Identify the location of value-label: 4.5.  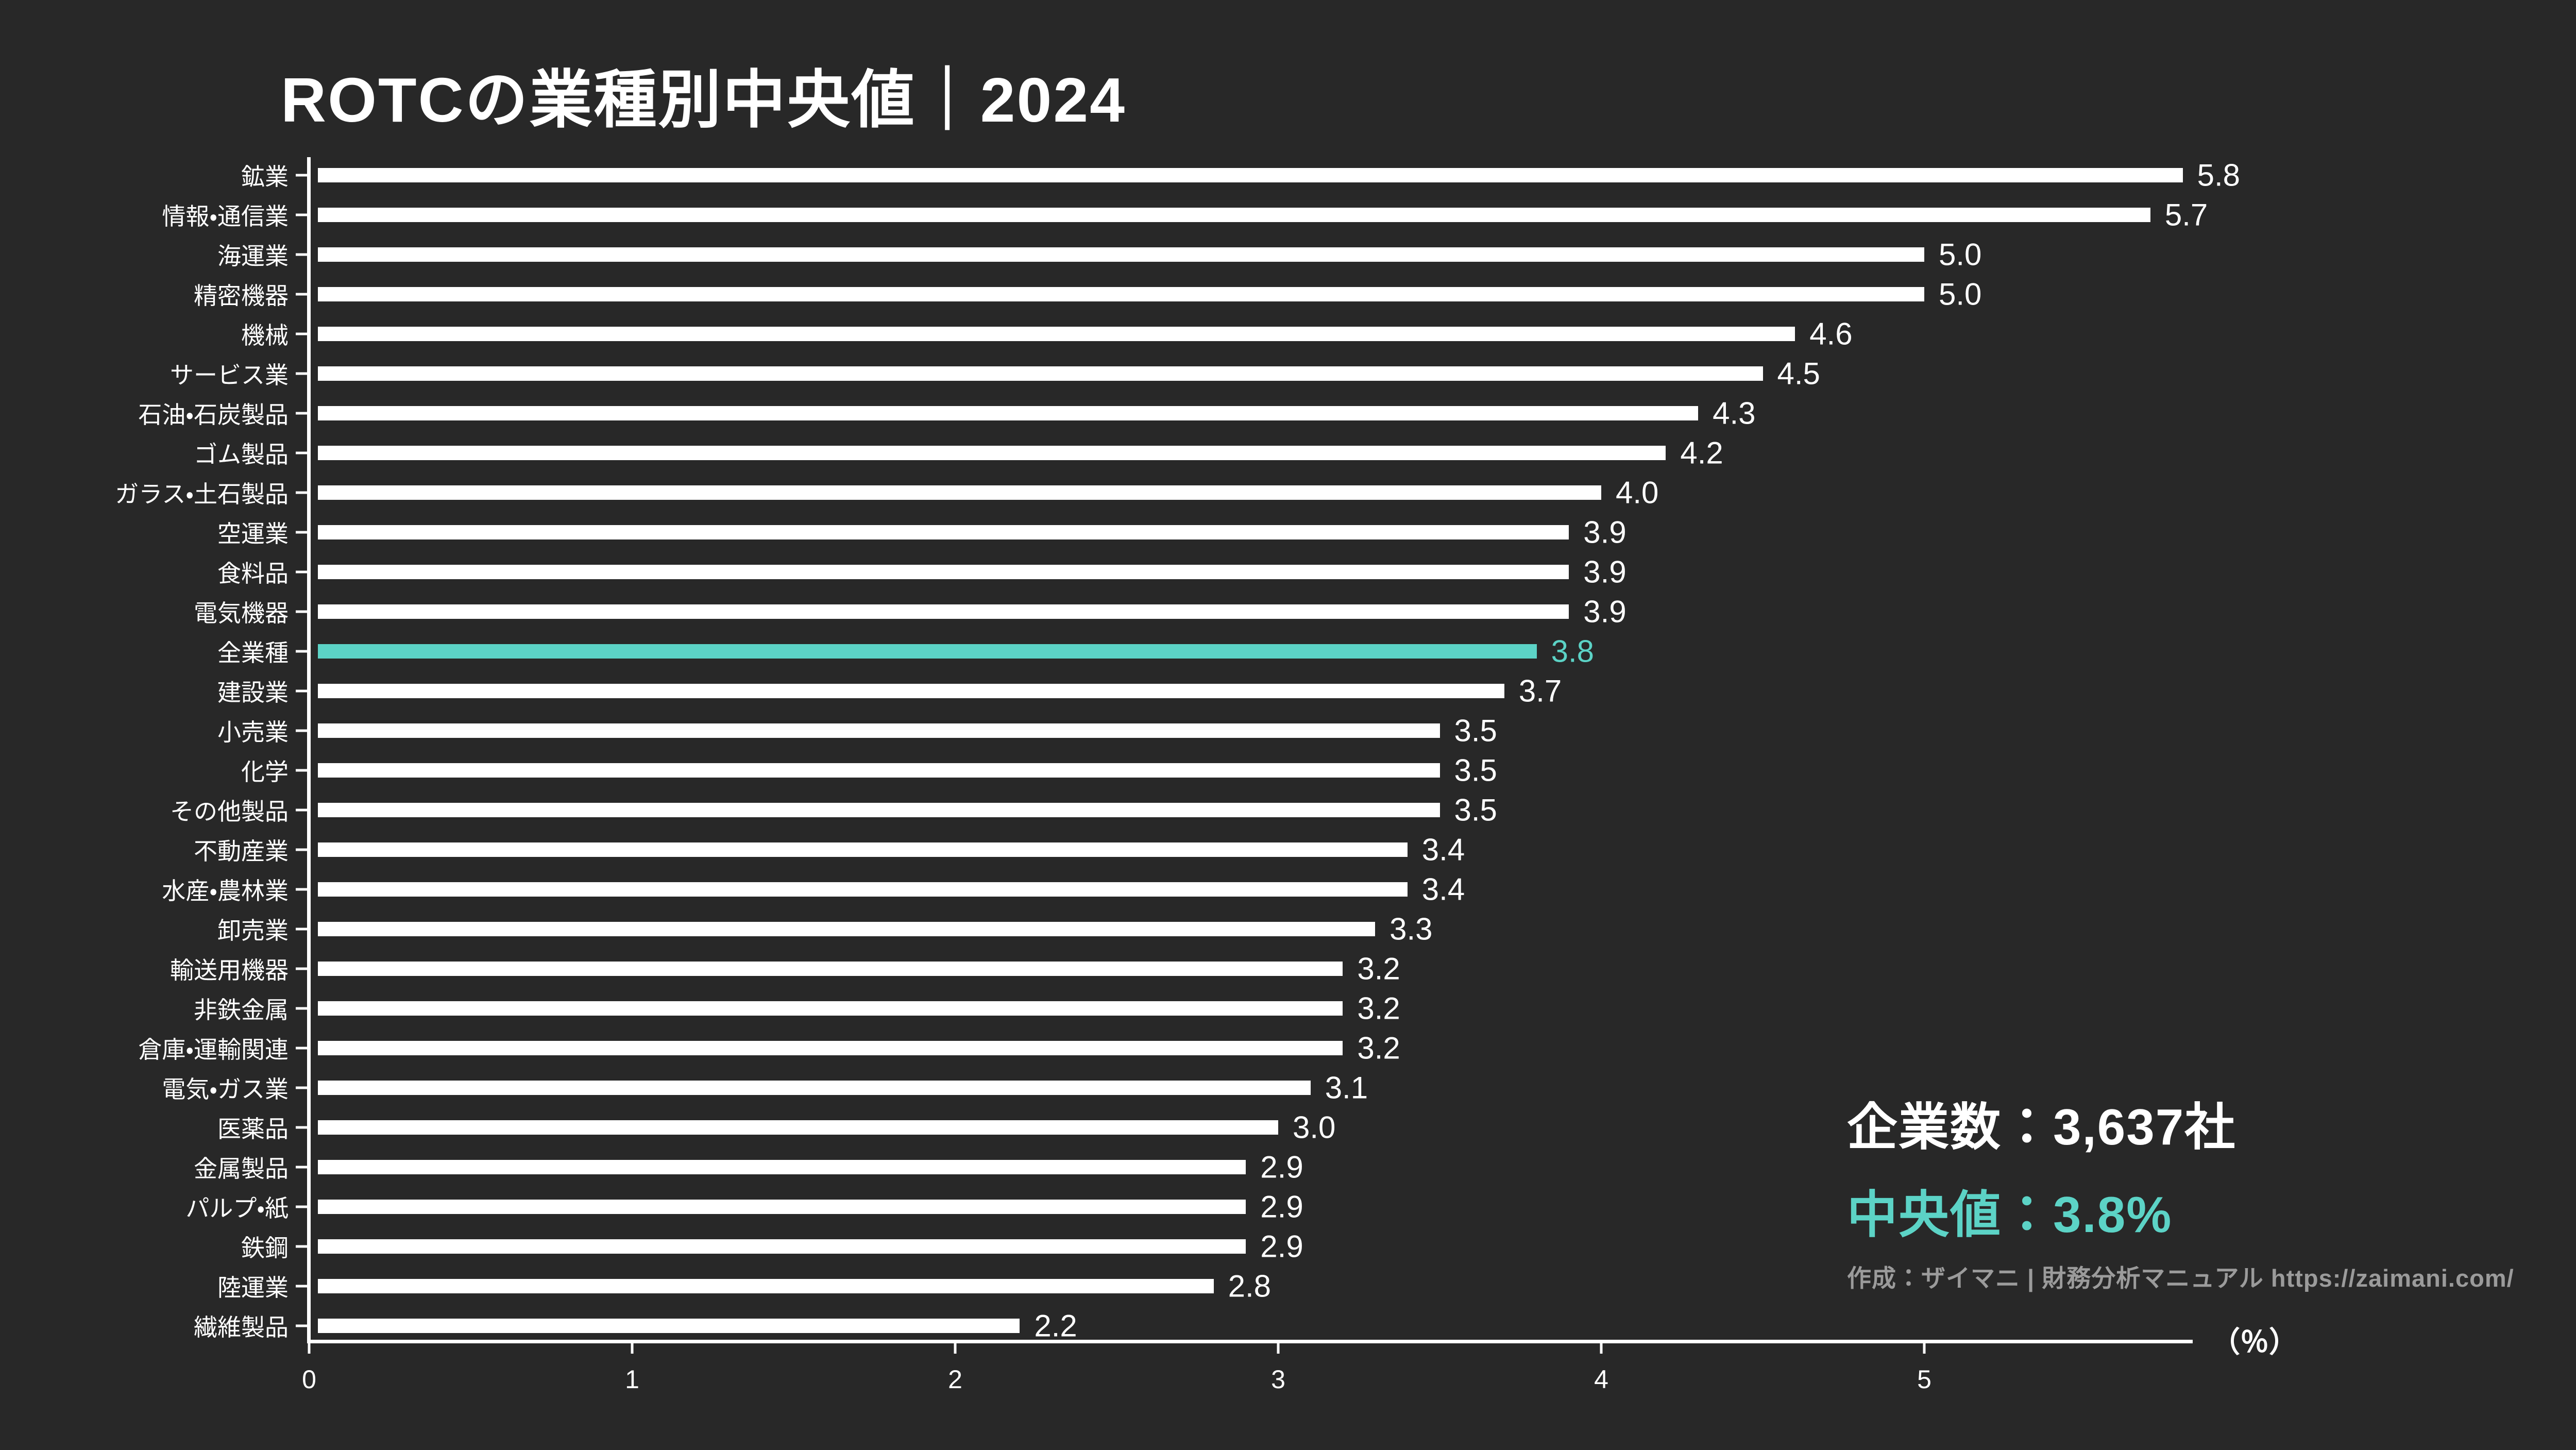
(1798, 373).